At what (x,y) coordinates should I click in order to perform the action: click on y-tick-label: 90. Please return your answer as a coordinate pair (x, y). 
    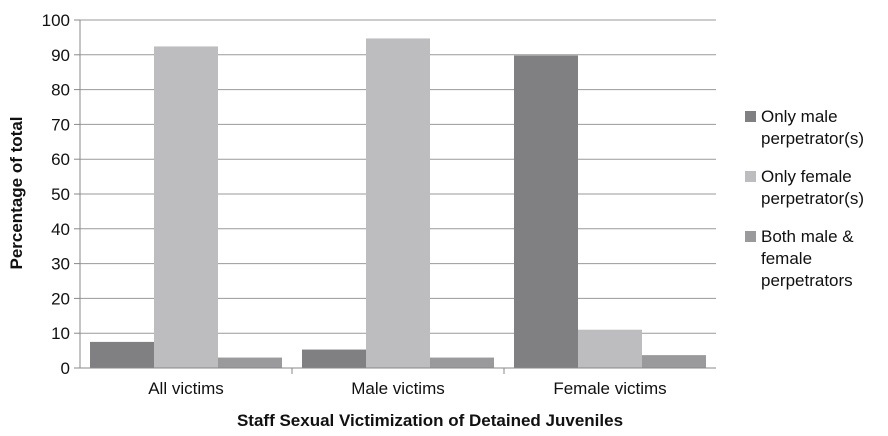
    Looking at the image, I should click on (60, 55).